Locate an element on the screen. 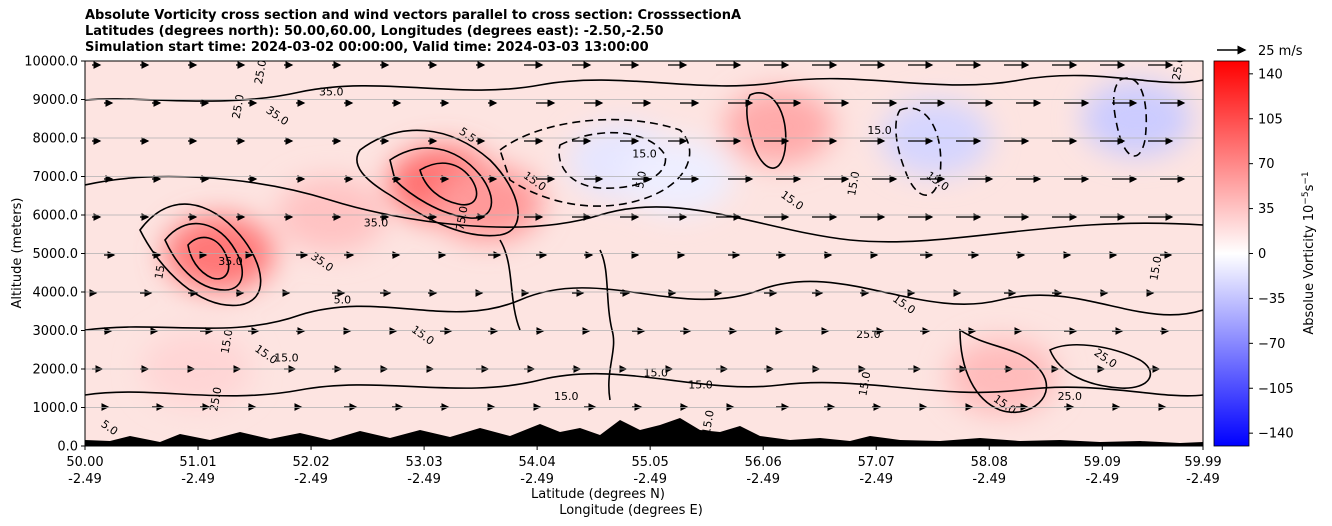 The image size is (1332, 526). quiver-key-label: 25 m/s is located at coordinates (1280, 51).